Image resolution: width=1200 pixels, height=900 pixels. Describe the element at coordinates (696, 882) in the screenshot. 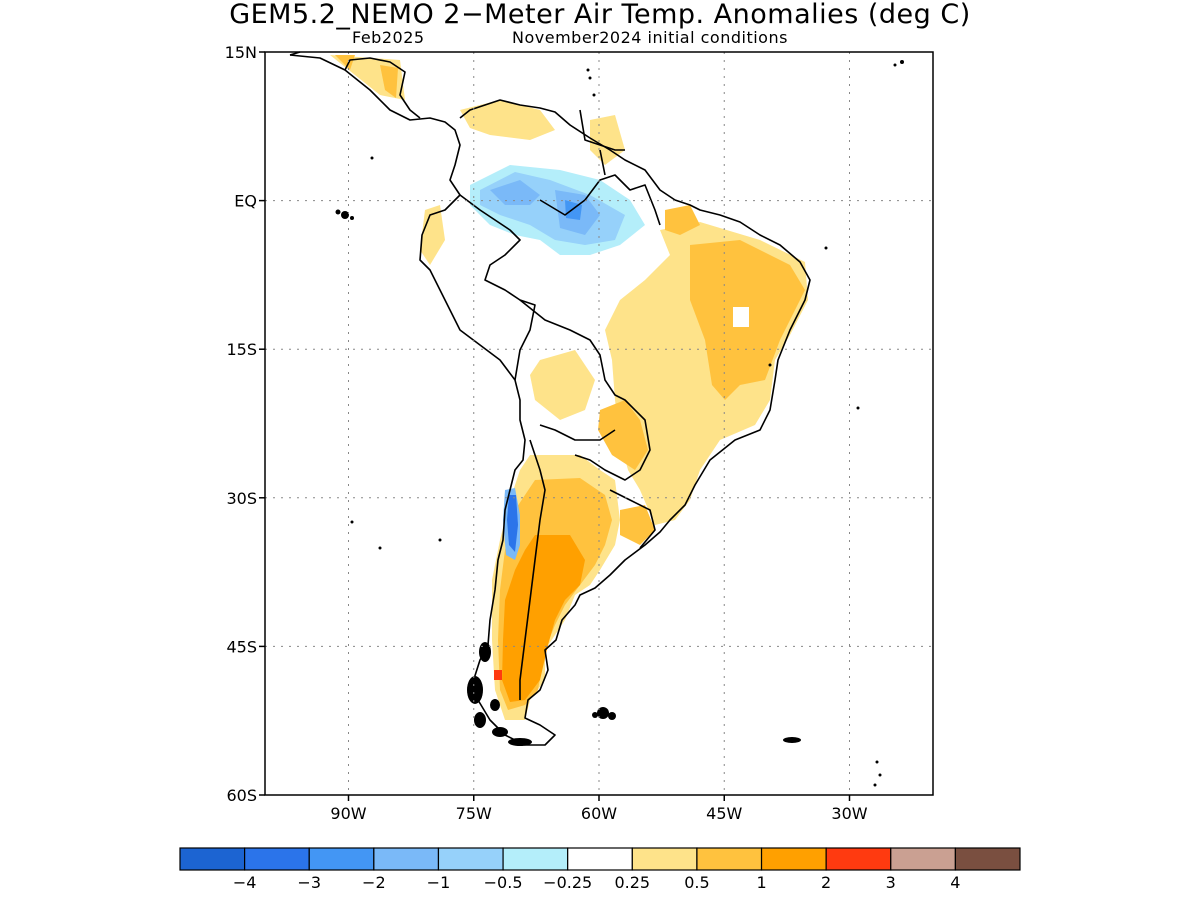

I see `colorbar-label: 0.5` at that location.